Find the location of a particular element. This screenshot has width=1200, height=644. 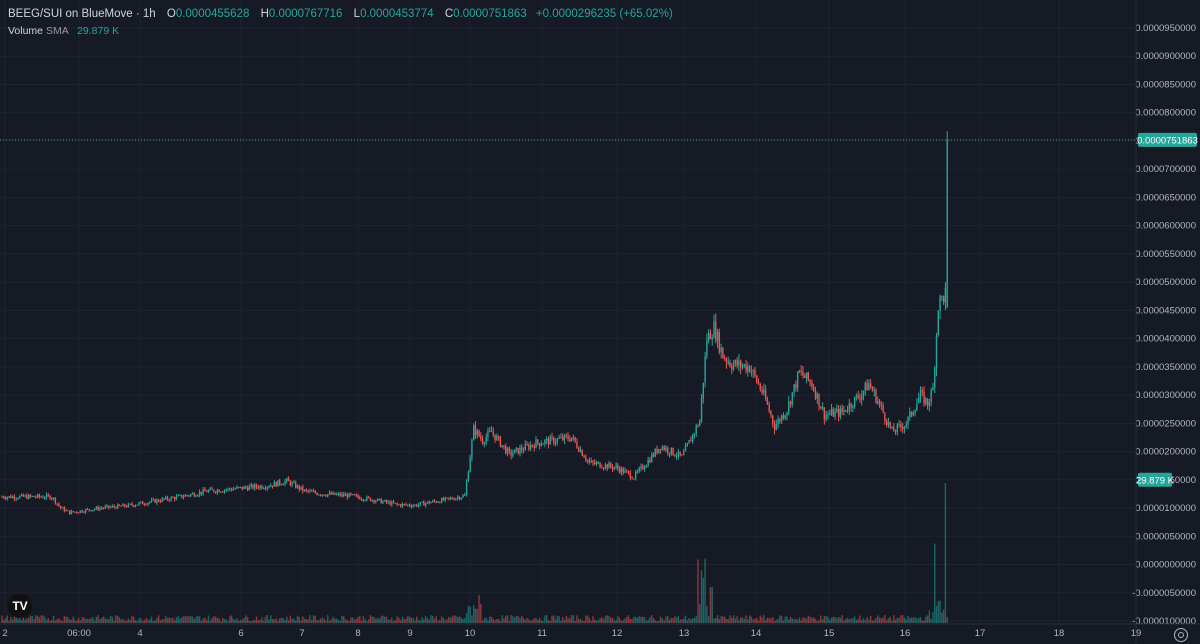

symbol-title: BEEG/SUI on BlueMove · 1h is located at coordinates (82, 14).